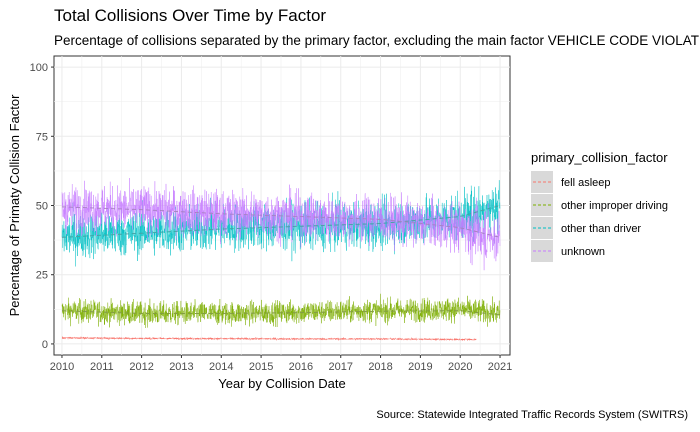 The height and width of the screenshot is (432, 700). I want to click on y-tick-label: 50, so click(42, 207).